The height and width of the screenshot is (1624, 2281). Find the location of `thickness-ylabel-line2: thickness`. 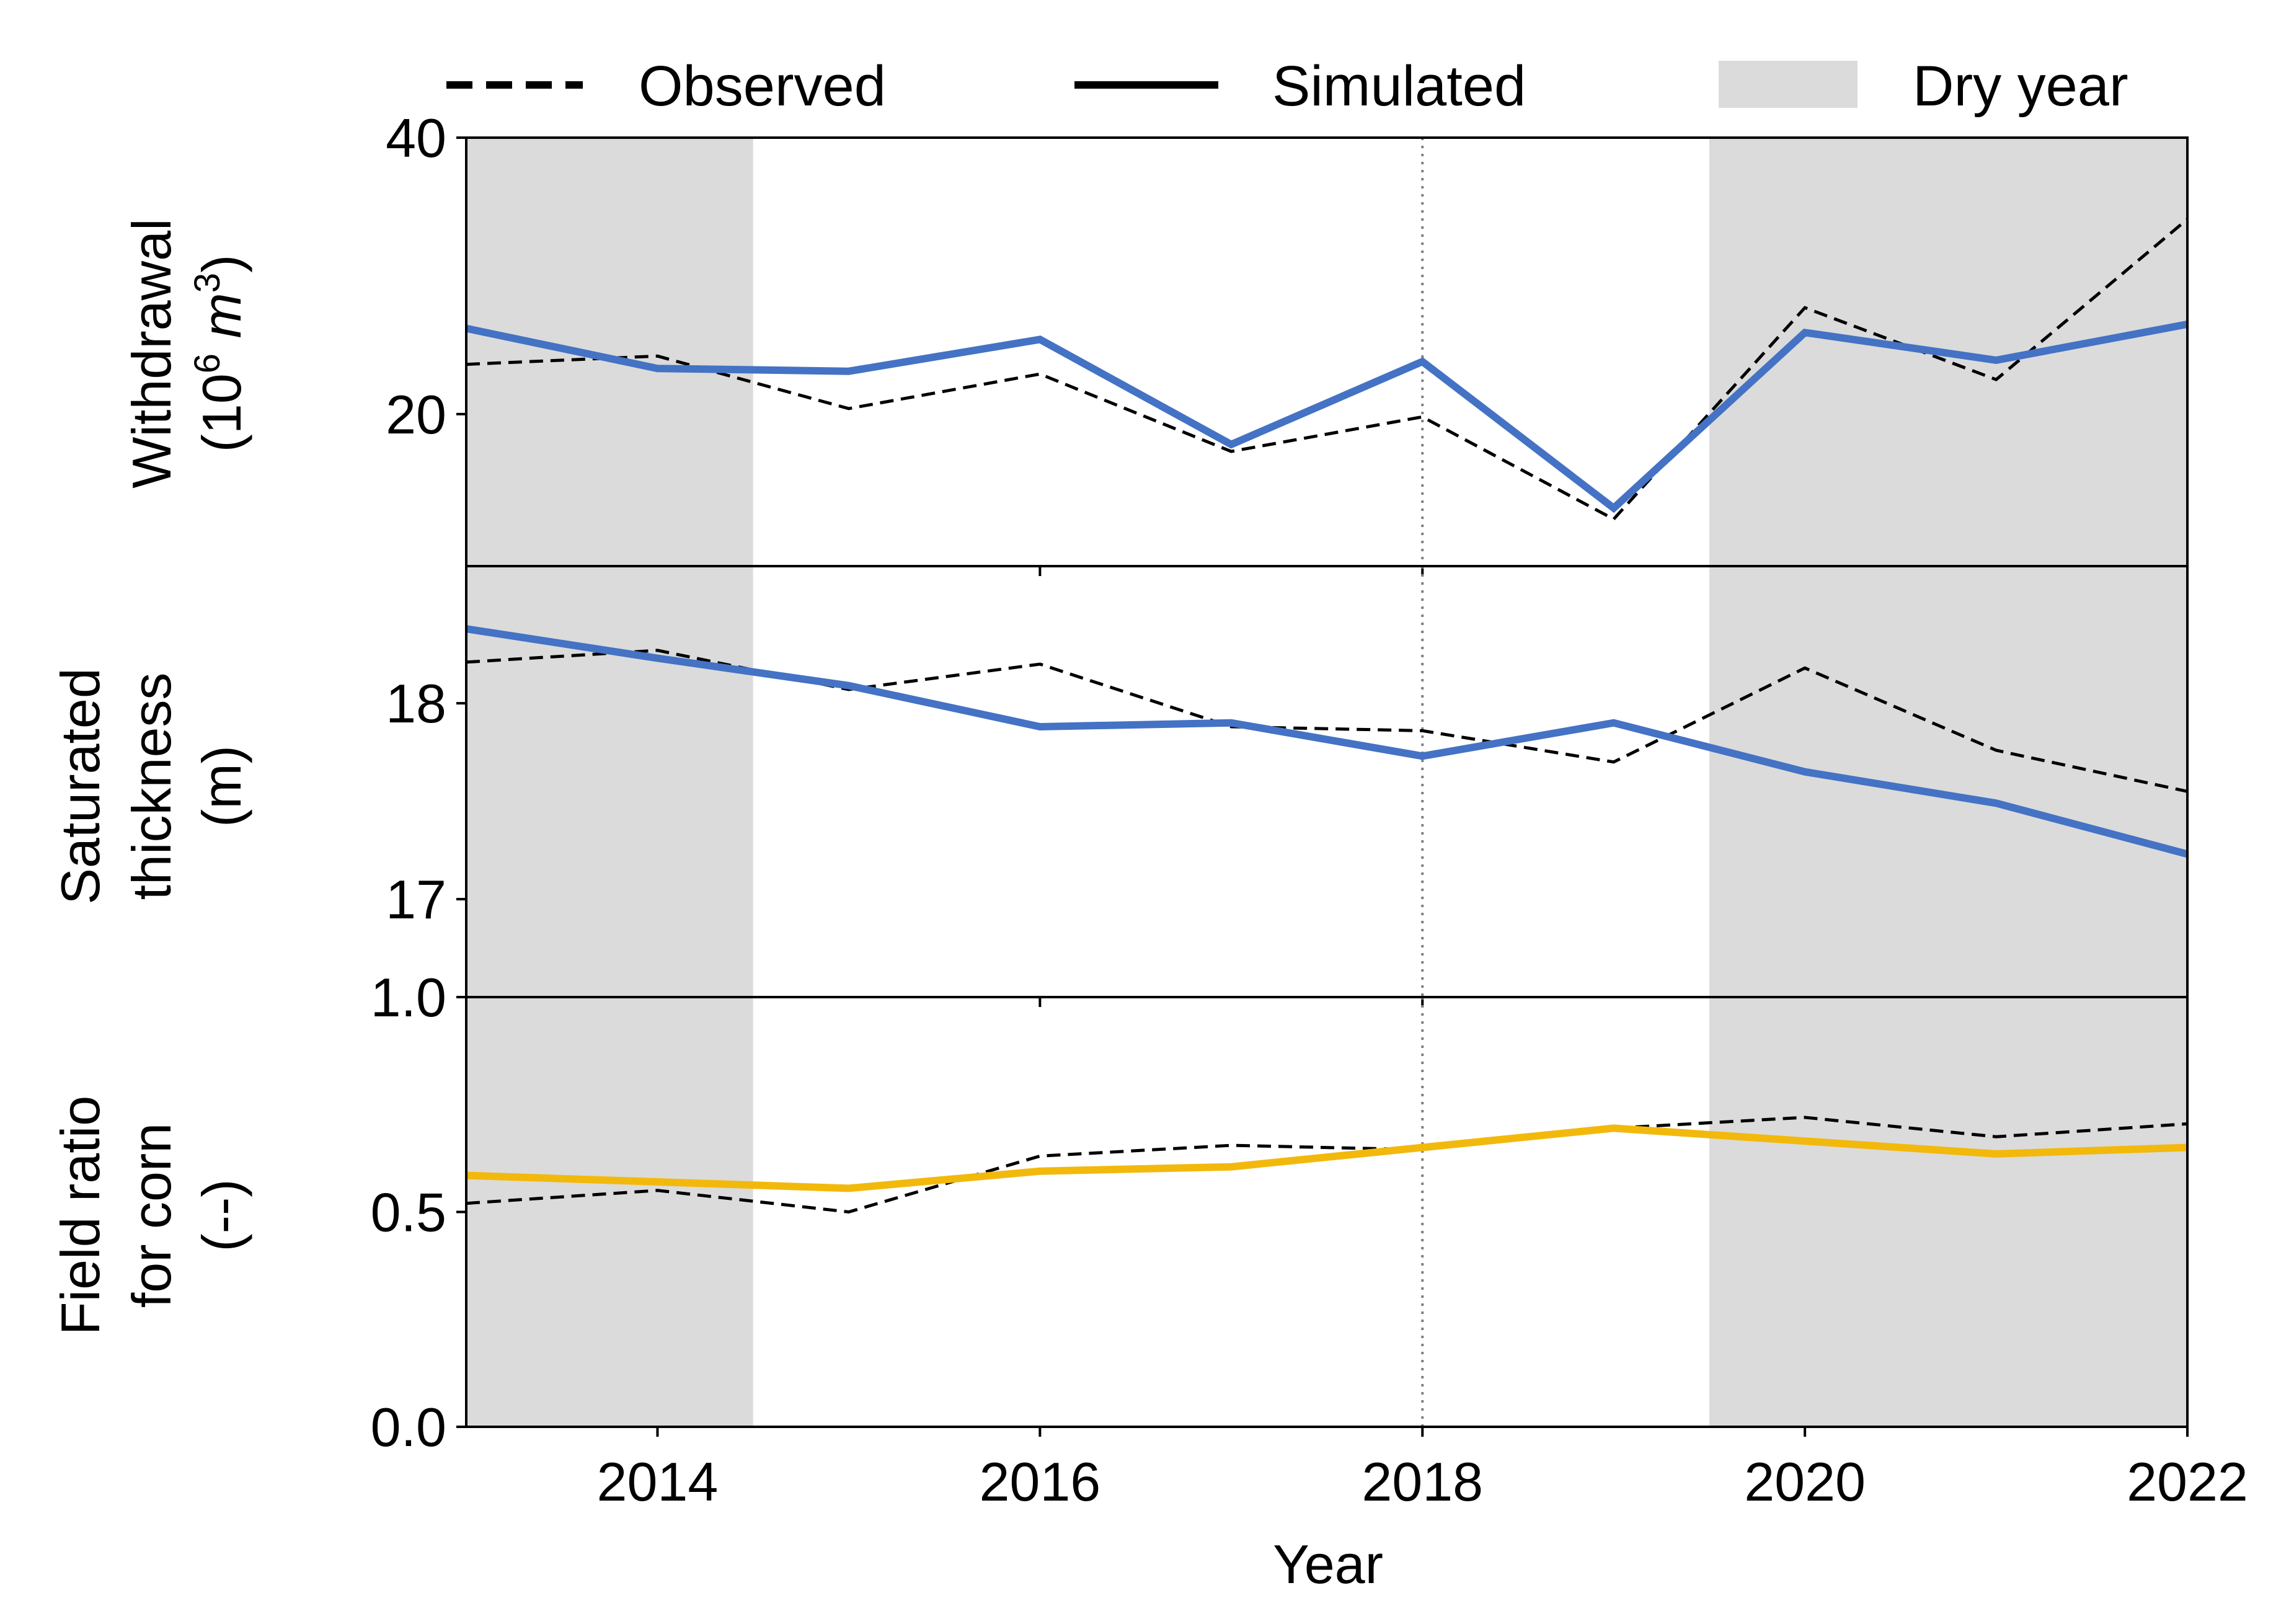

thickness-ylabel-line2: thickness is located at coordinates (152, 786).